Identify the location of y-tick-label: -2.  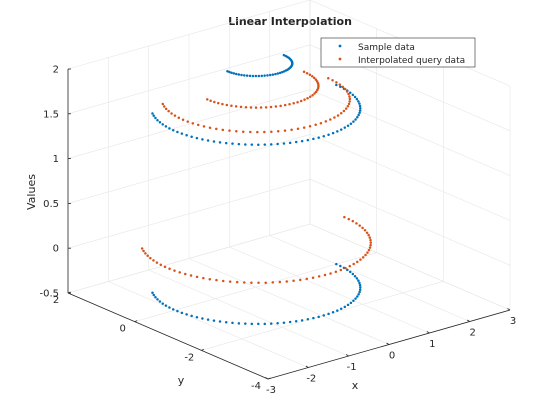
(189, 357).